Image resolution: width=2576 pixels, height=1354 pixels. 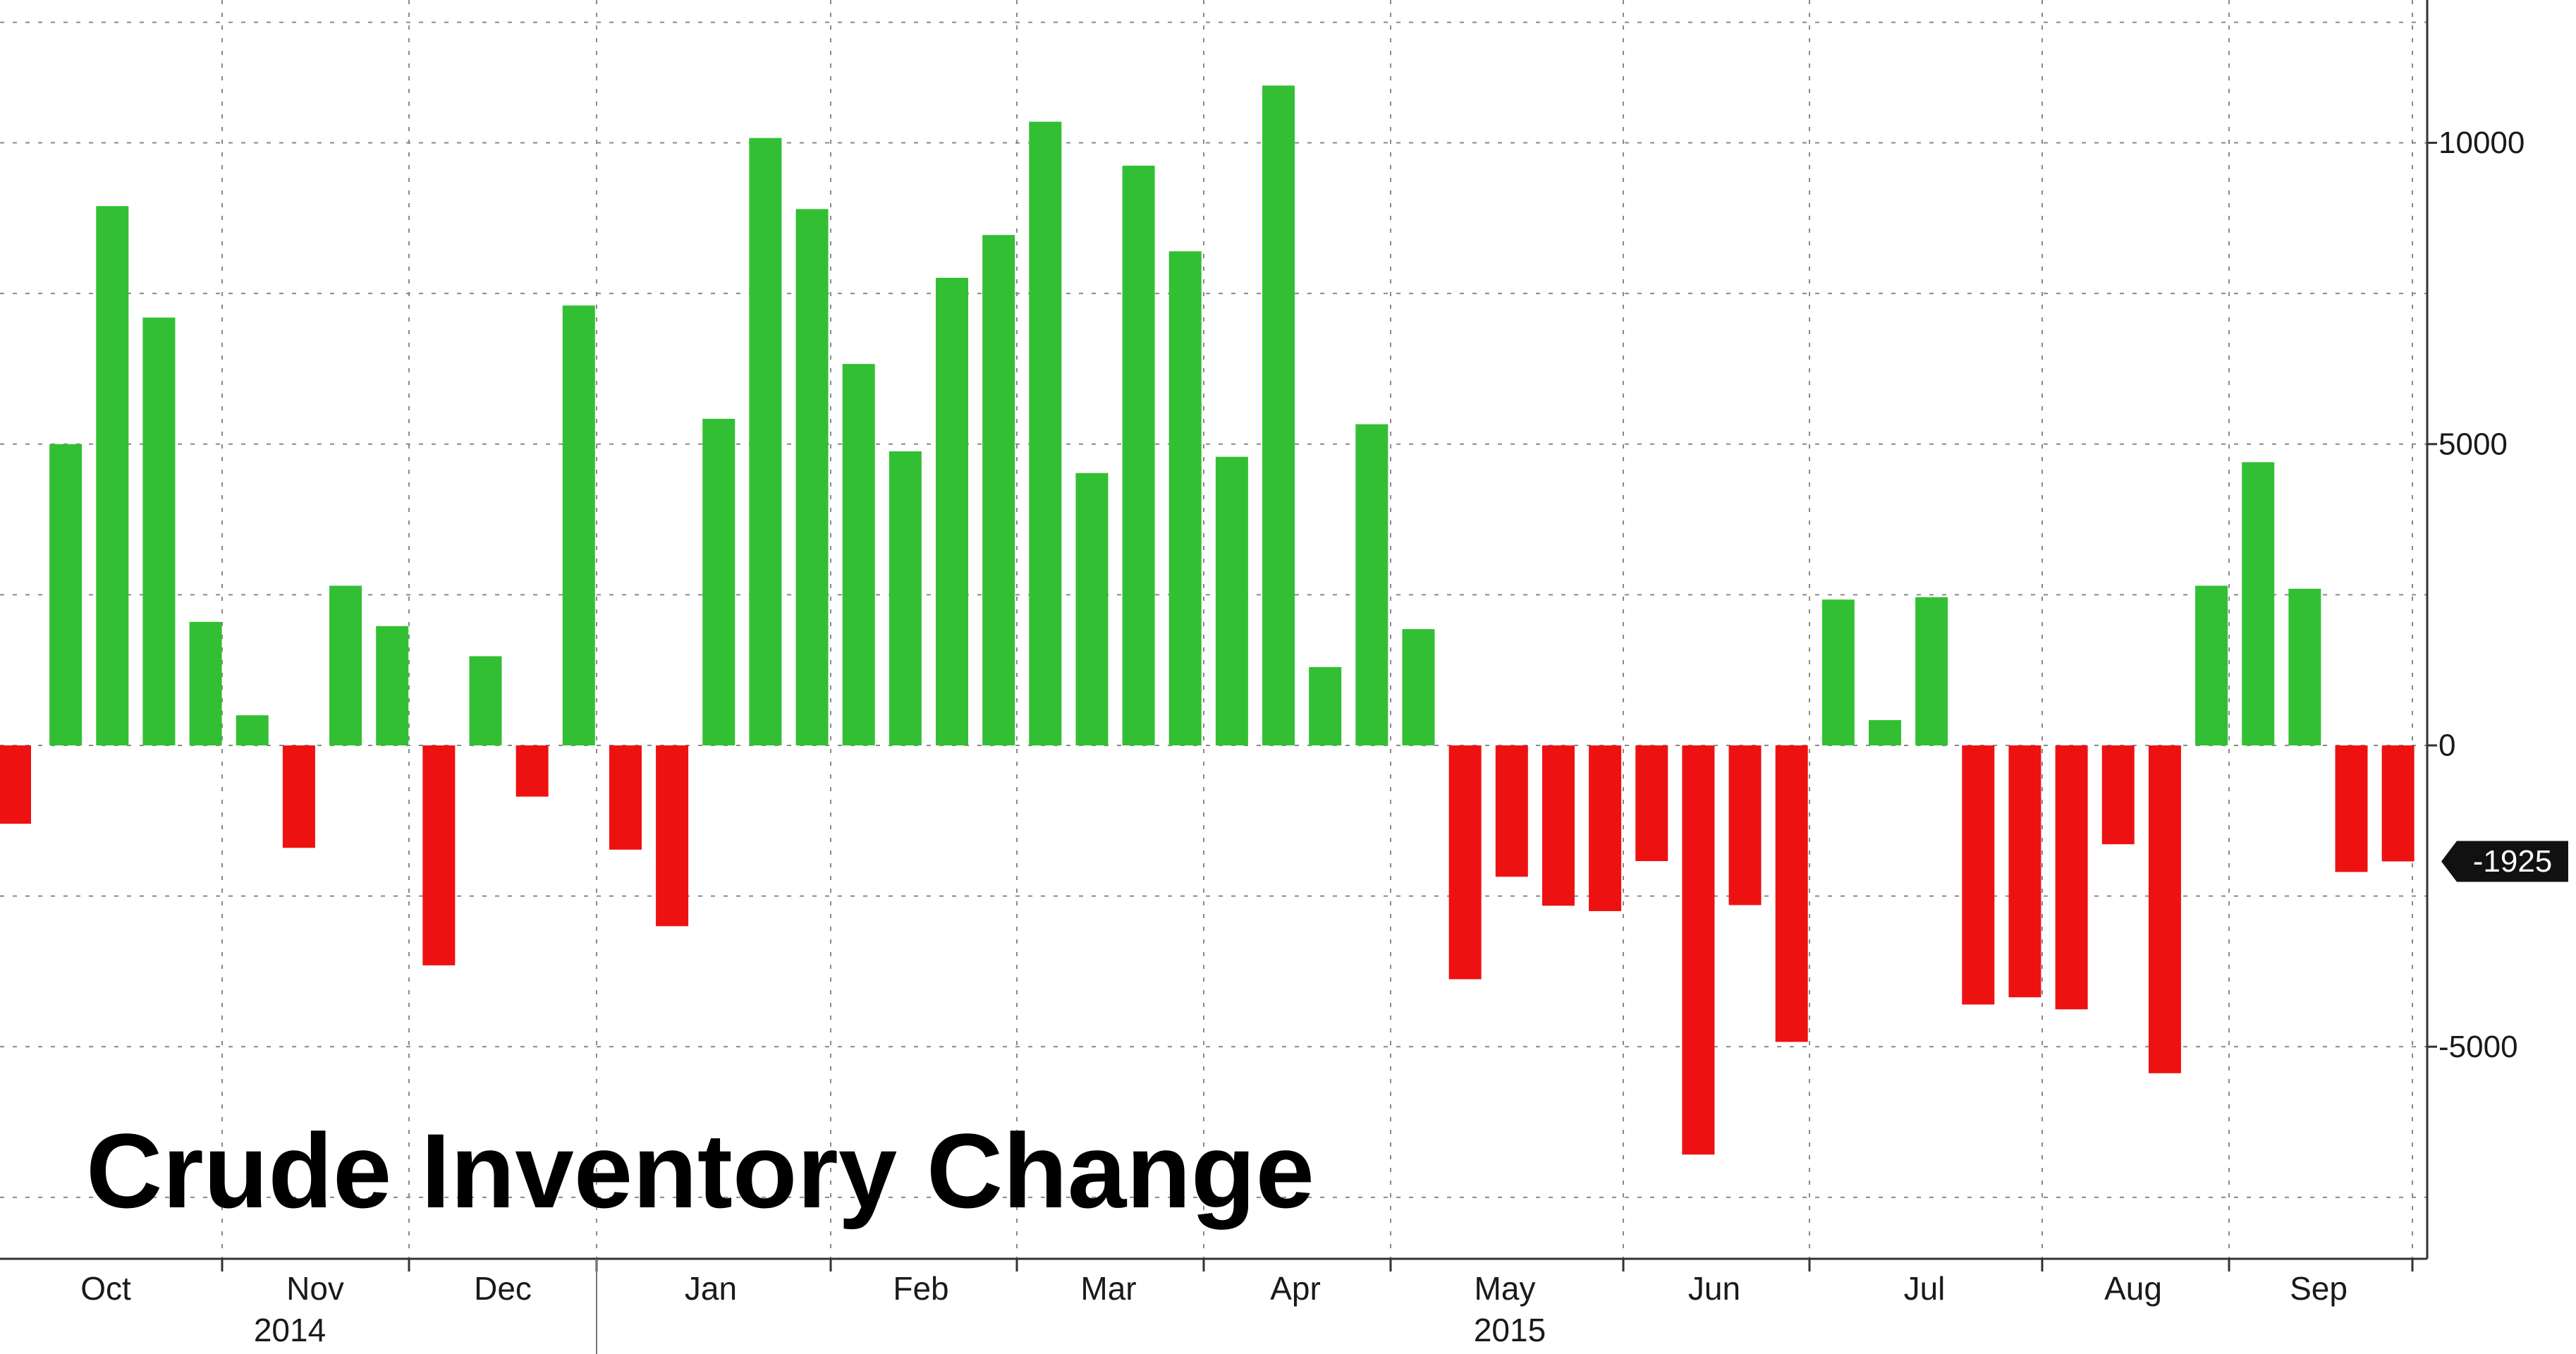 What do you see at coordinates (2133, 1288) in the screenshot?
I see `month-label: Aug` at bounding box center [2133, 1288].